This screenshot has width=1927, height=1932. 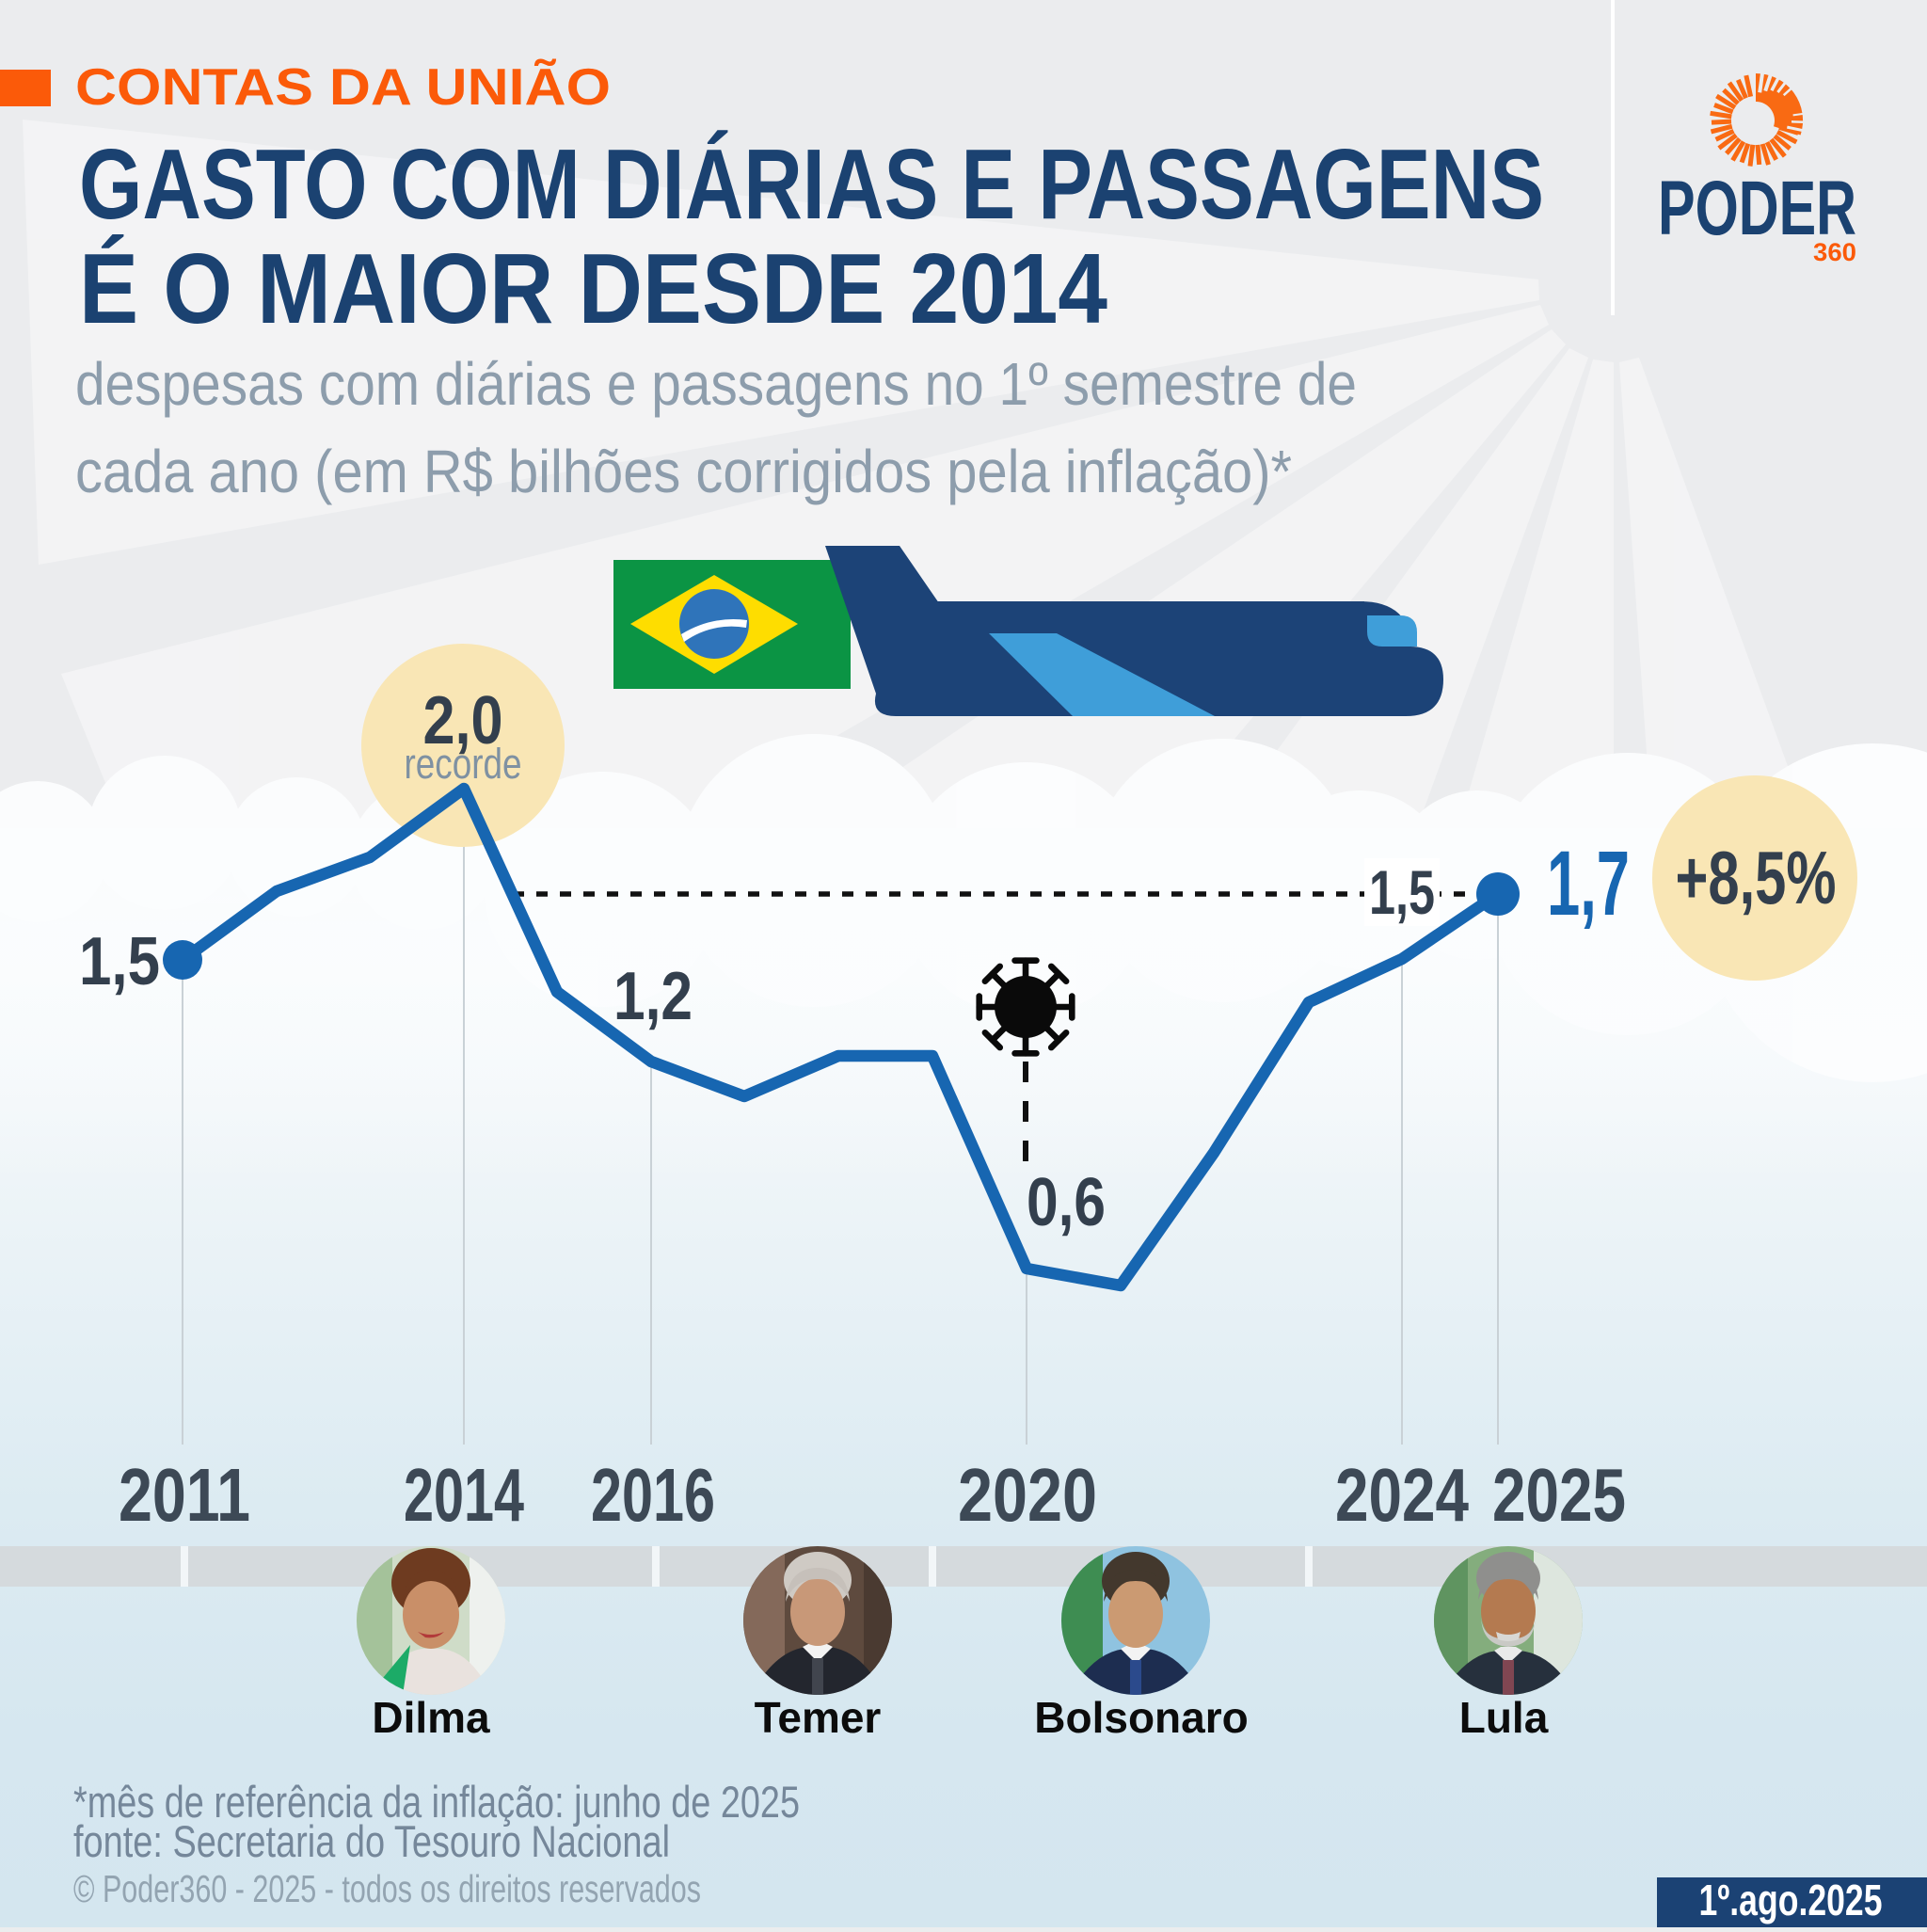 What do you see at coordinates (1141, 1717) in the screenshot?
I see `svg-text: Bolsonaro` at bounding box center [1141, 1717].